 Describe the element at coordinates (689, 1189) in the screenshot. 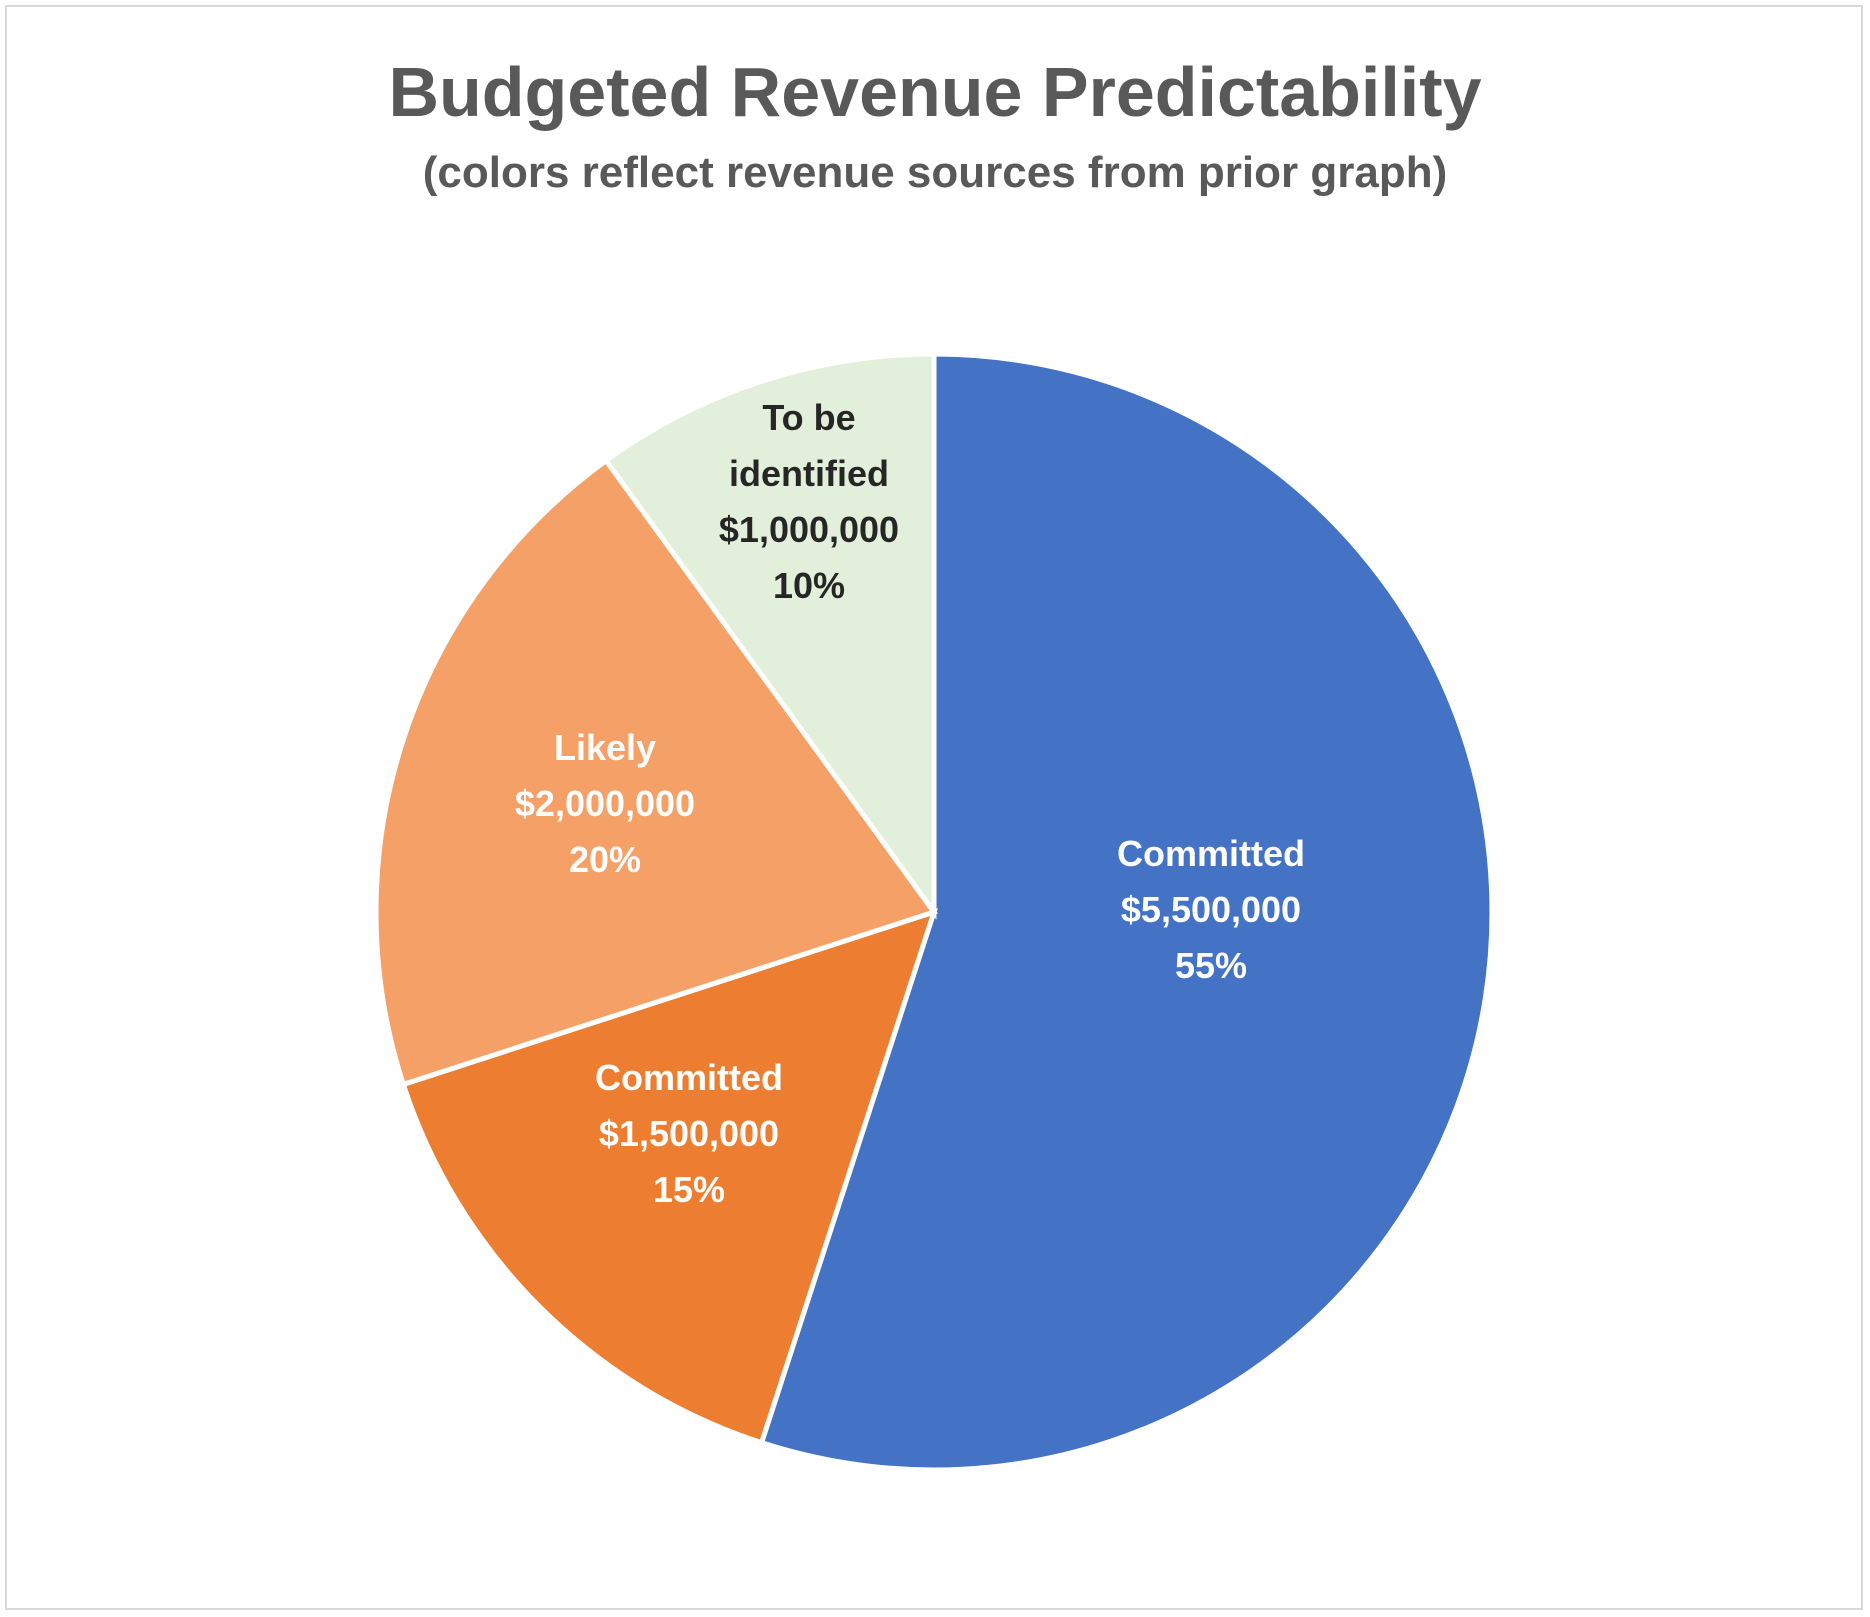

I see `data-label-line: 15%` at that location.